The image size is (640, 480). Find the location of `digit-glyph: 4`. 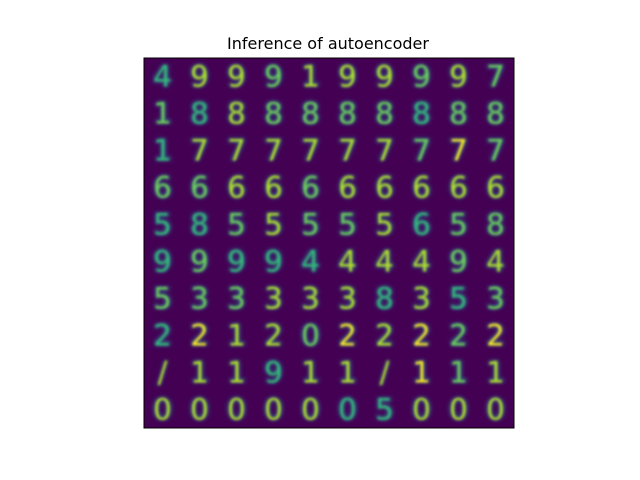

digit-glyph: 4 is located at coordinates (495, 262).